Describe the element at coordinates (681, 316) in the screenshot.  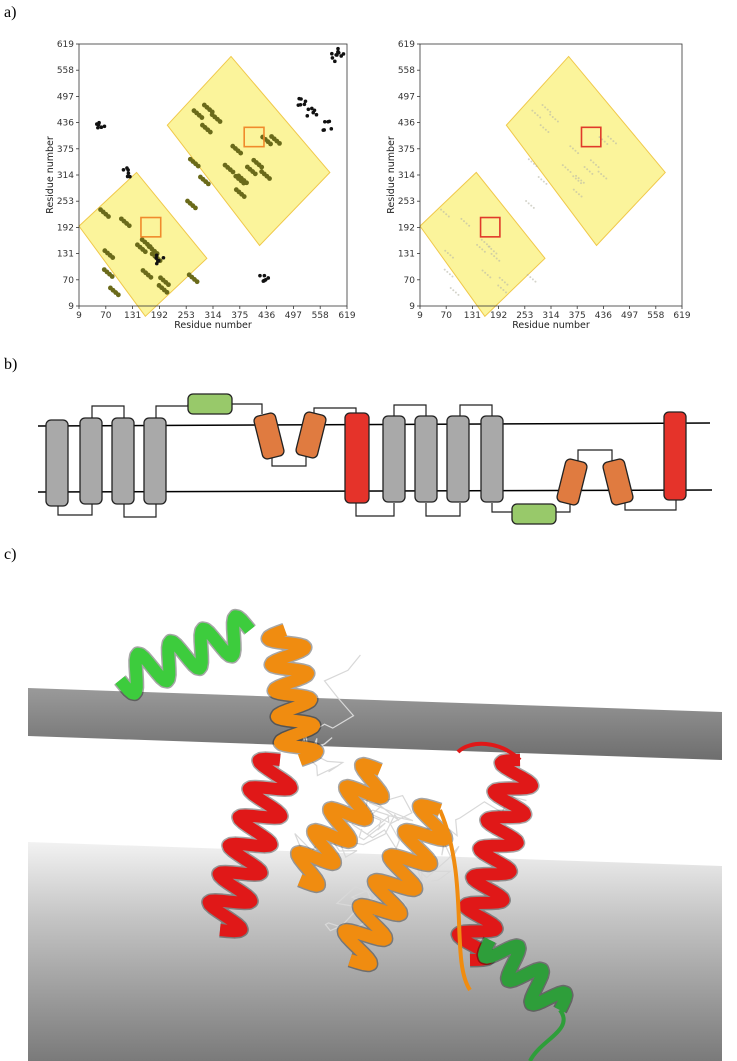
I see `x-tick-label: 619` at that location.